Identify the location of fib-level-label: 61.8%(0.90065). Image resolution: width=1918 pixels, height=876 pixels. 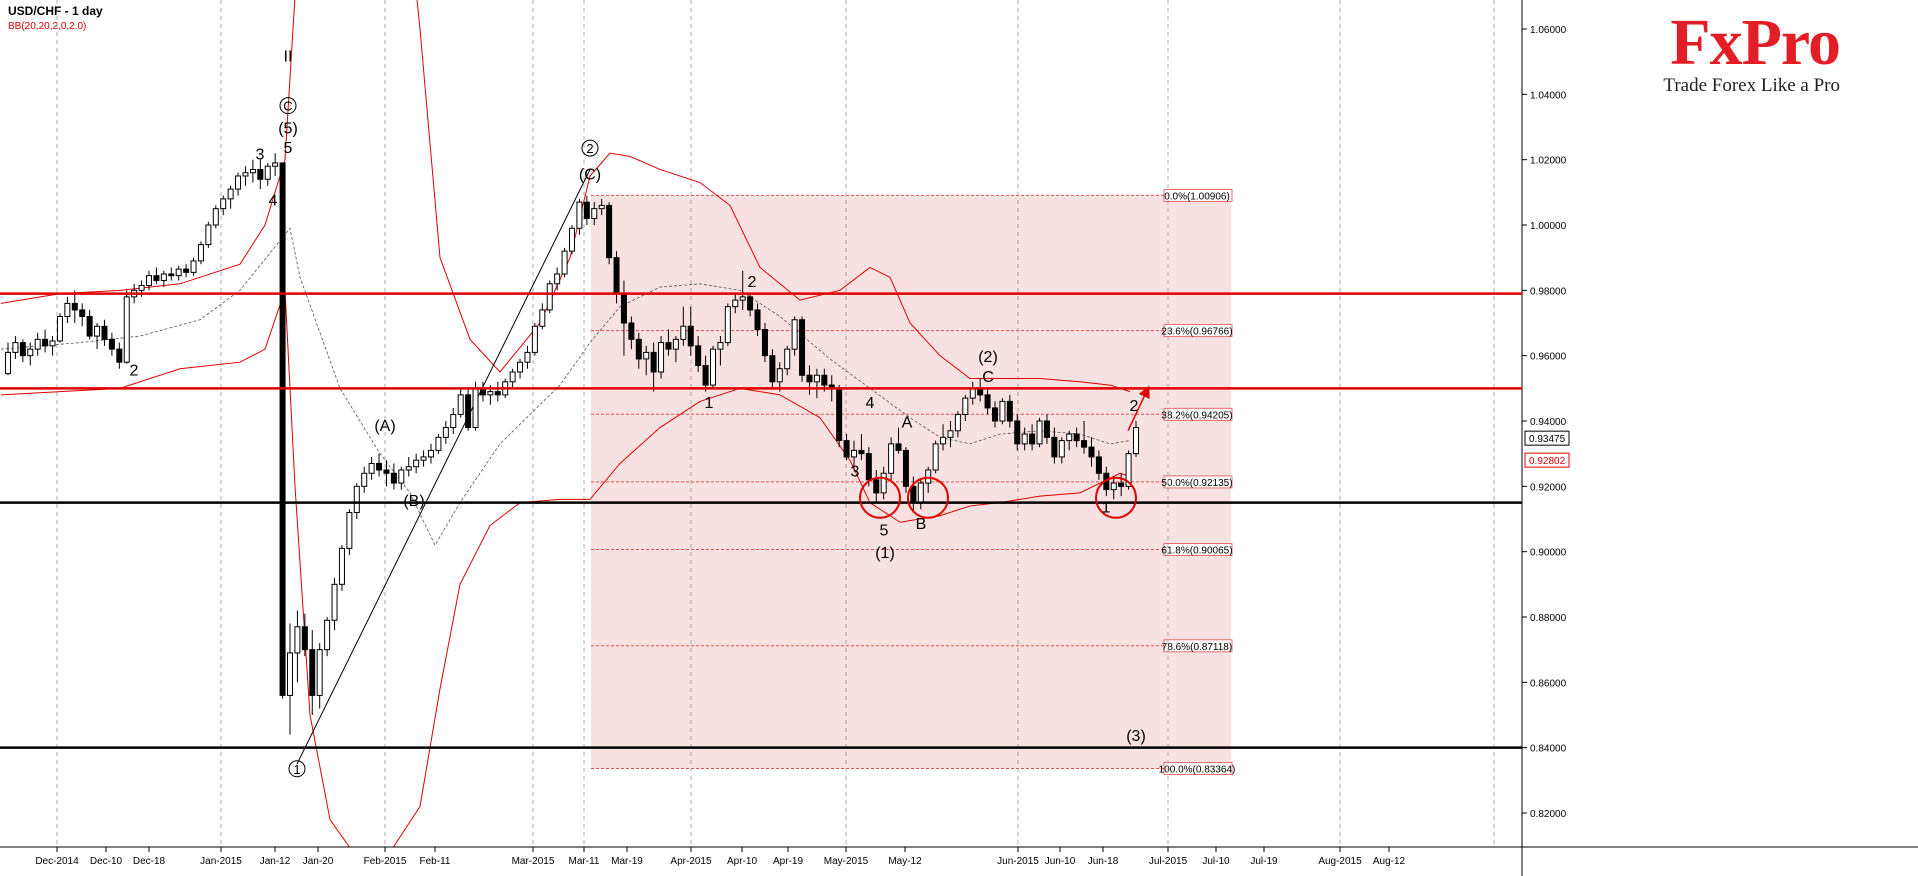
(1196, 551).